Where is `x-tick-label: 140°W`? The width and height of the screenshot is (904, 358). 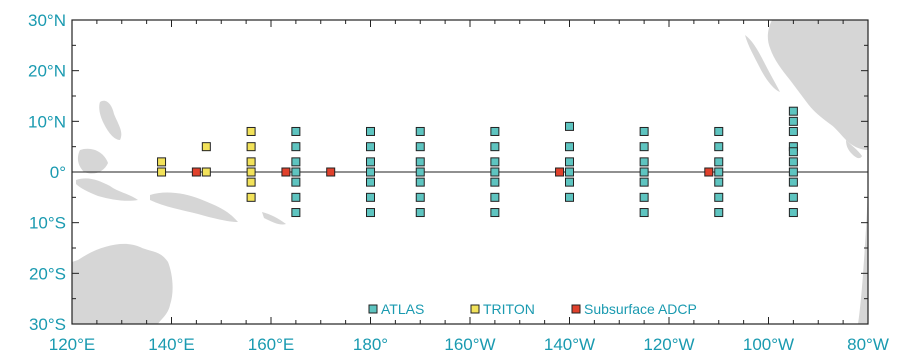
x-tick-label: 140°W is located at coordinates (569, 344).